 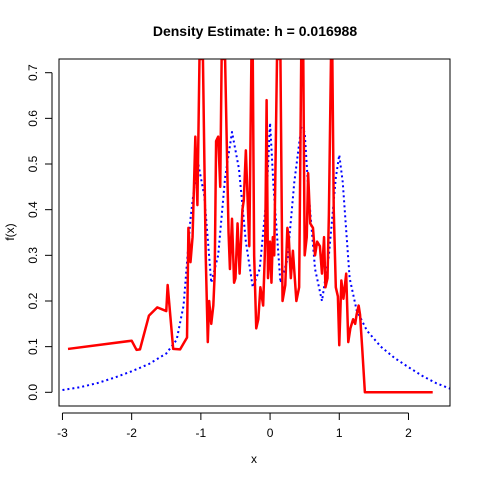 I want to click on x-tick-label: -3, so click(x=62, y=433).